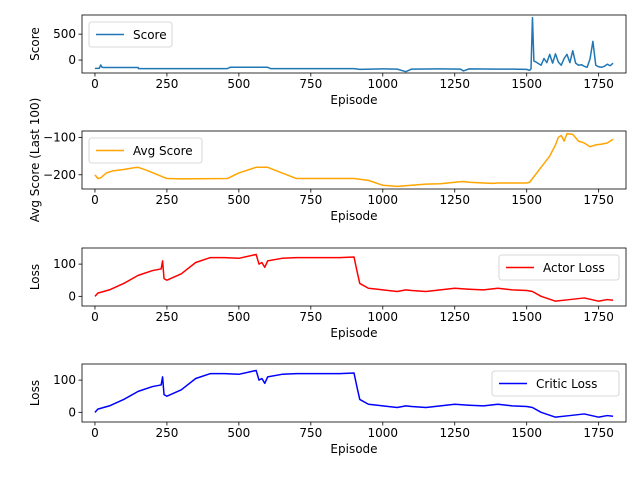 The width and height of the screenshot is (640, 480). I want to click on y-tick-label: −200, so click(59, 175).